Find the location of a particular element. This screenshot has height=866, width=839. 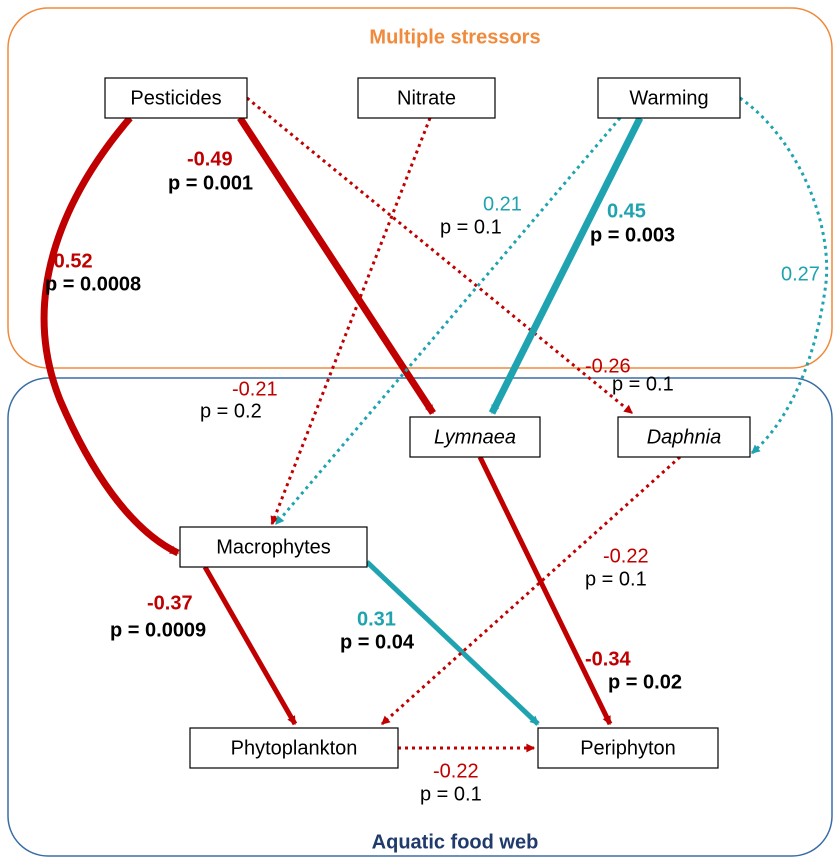

node-label: Daphnia is located at coordinates (684, 437).